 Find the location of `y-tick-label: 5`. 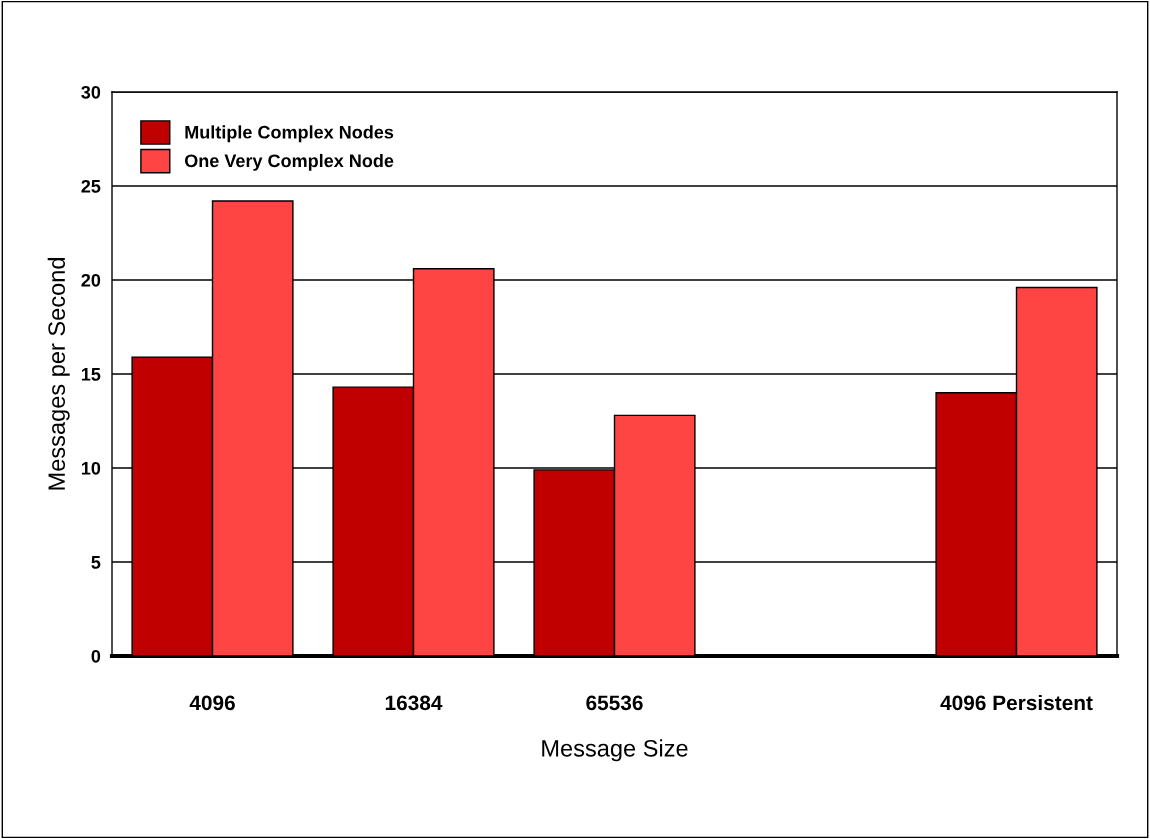

y-tick-label: 5 is located at coordinates (96, 562).